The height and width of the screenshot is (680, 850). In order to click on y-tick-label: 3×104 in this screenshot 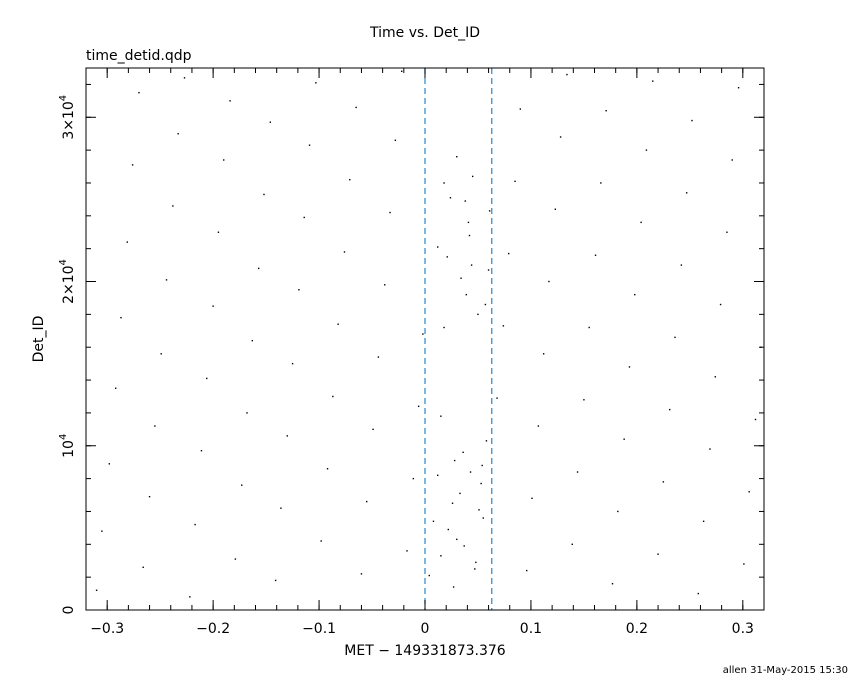, I will do `click(67, 117)`.